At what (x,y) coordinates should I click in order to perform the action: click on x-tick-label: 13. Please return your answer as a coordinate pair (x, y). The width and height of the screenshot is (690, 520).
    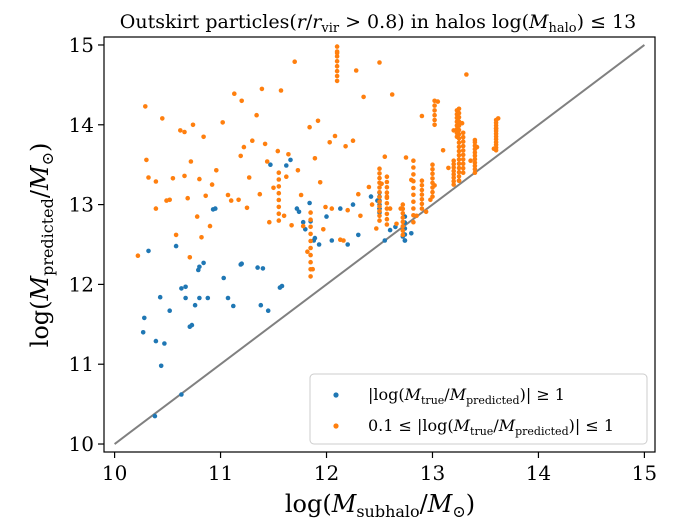
    Looking at the image, I should click on (432, 473).